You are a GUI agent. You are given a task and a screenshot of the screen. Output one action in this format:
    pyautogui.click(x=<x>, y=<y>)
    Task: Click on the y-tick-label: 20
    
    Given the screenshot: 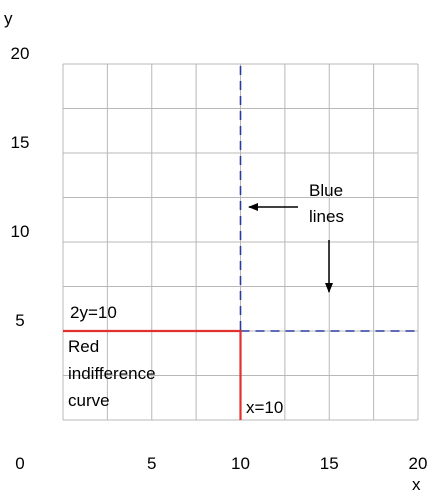 What is the action you would take?
    pyautogui.click(x=20, y=53)
    